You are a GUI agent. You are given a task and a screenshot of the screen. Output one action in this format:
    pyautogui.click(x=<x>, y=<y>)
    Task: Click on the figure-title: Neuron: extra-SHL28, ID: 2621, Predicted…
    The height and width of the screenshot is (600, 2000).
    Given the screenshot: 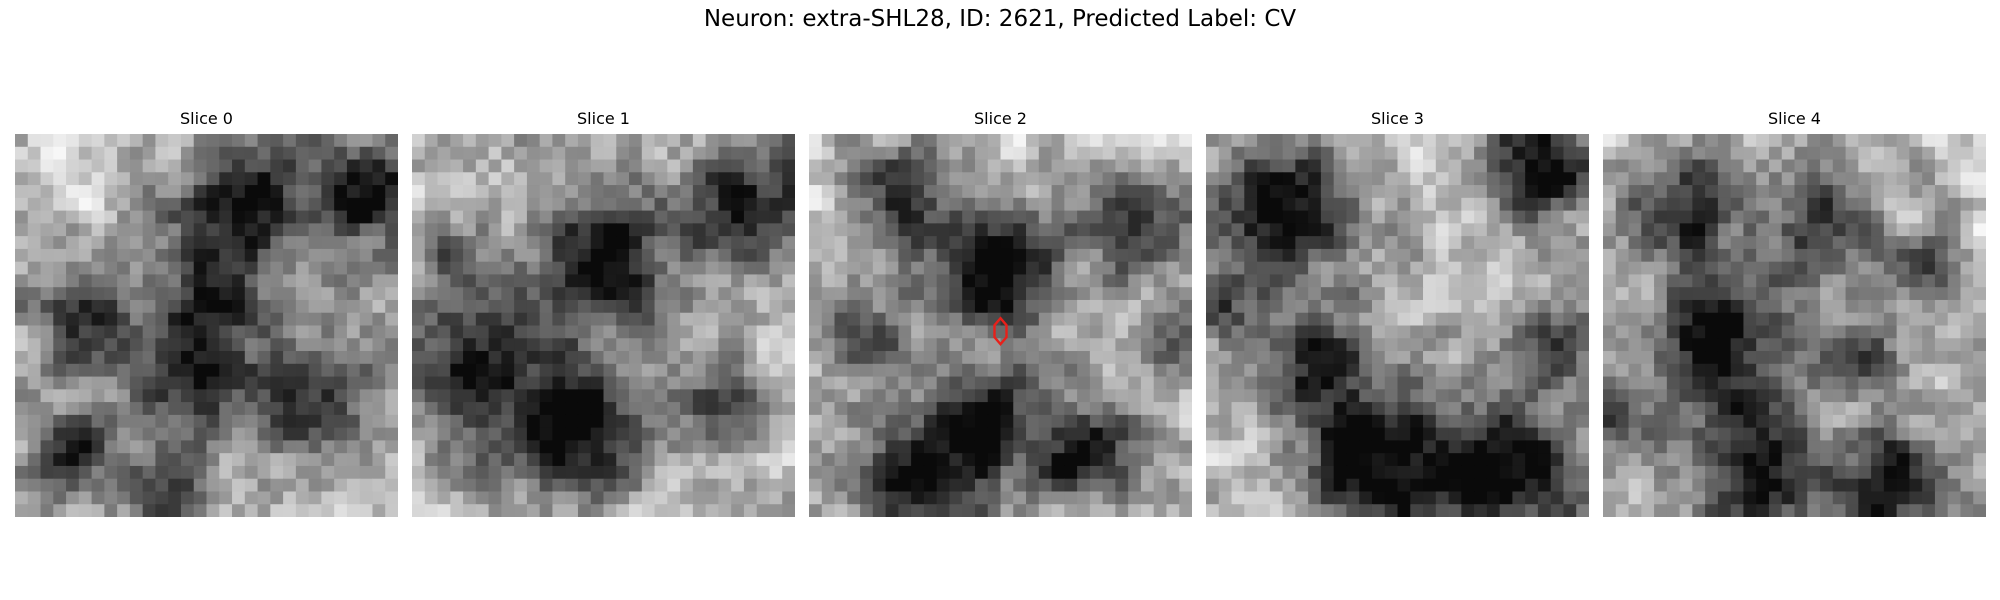 What is the action you would take?
    pyautogui.click(x=1000, y=19)
    